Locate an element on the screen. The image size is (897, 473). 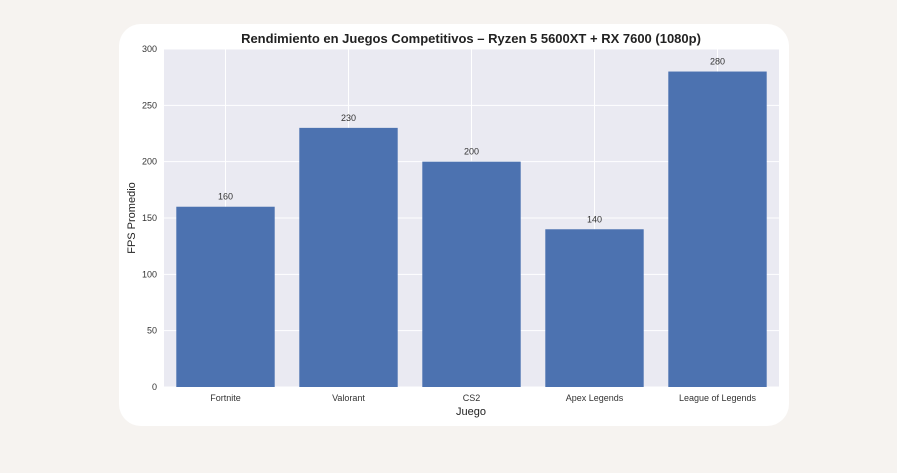
x-tick-label: Fortnite is located at coordinates (225, 398).